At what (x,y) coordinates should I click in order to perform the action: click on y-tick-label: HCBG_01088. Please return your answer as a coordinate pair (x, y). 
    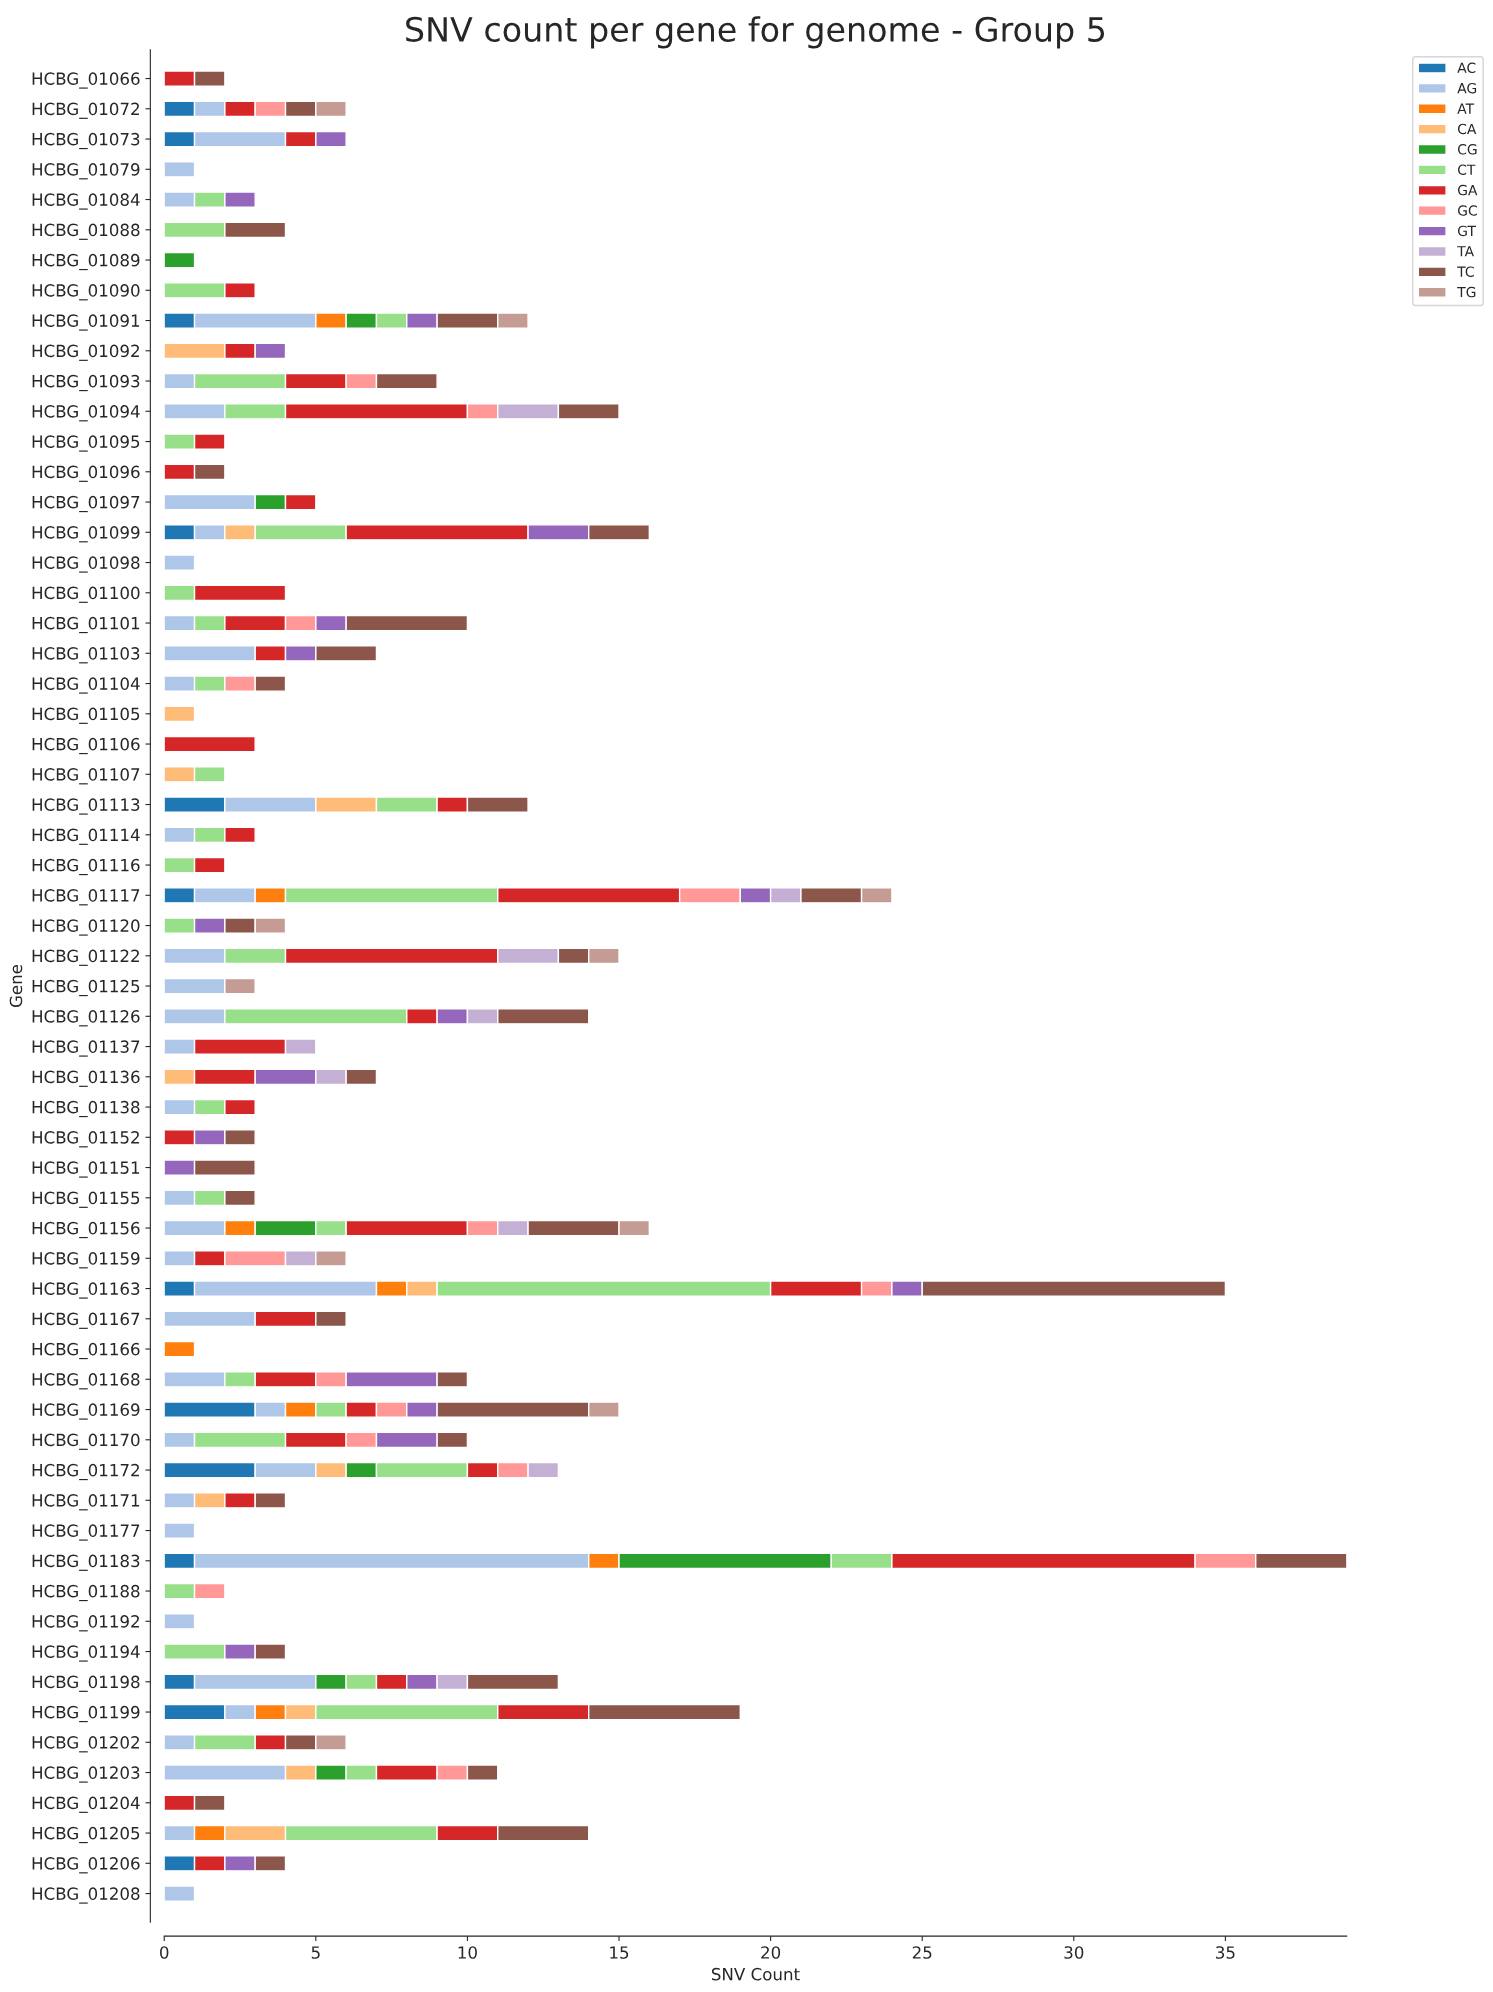
    Looking at the image, I should click on (86, 231).